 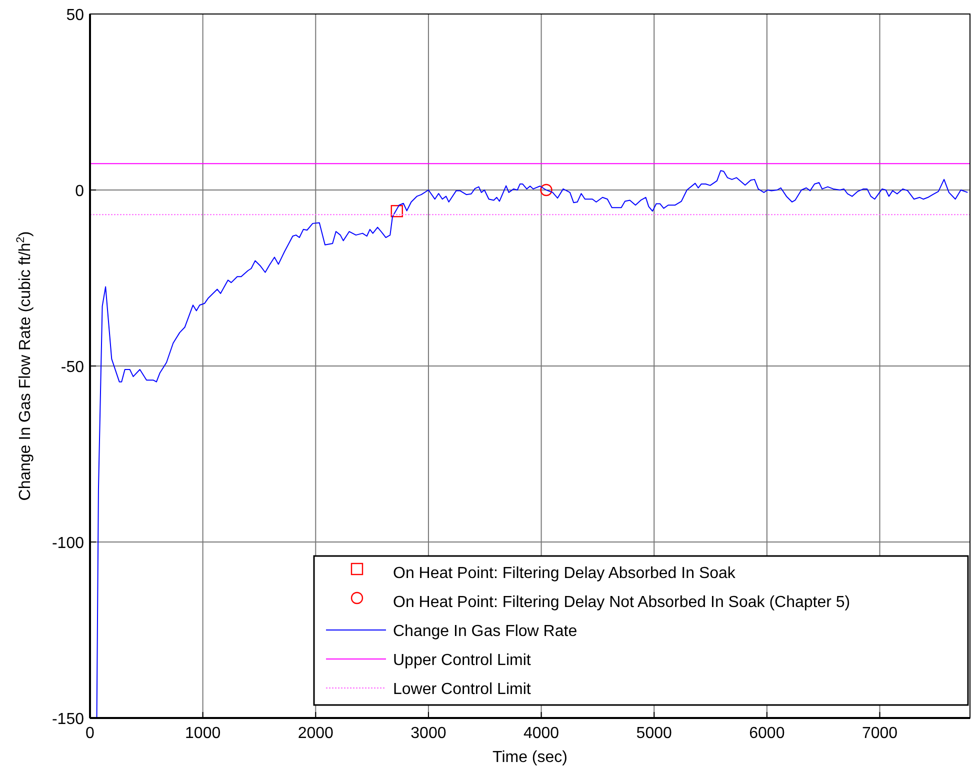 I want to click on x-tick-label: 5000, so click(x=654, y=733).